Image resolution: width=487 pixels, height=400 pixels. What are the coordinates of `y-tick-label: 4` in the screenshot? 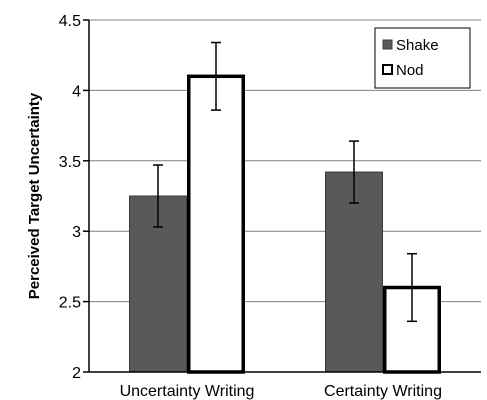 It's located at (76, 91).